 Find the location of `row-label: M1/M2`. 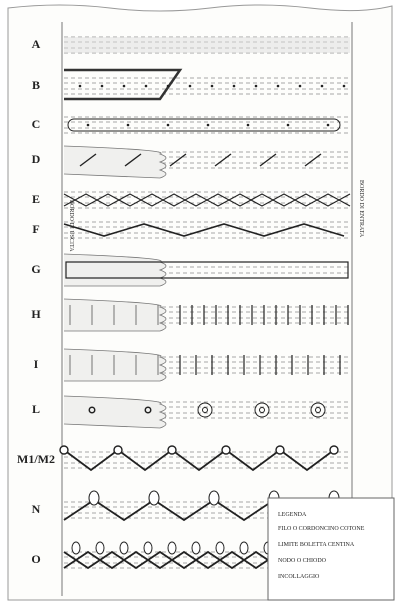

row-label: M1/M2 is located at coordinates (36, 459).